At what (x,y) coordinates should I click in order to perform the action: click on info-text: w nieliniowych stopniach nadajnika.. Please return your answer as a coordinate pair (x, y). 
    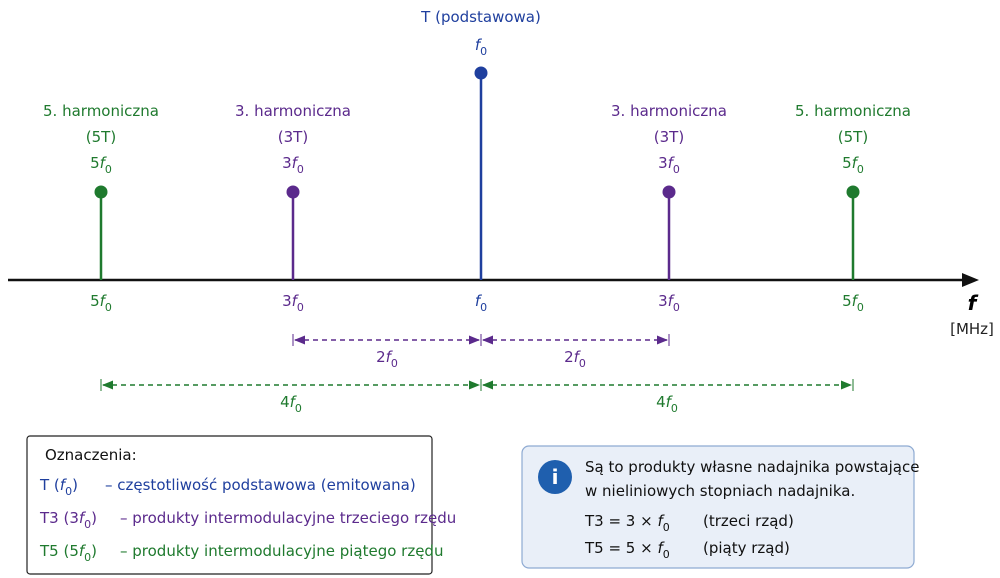
    Looking at the image, I should click on (720, 491).